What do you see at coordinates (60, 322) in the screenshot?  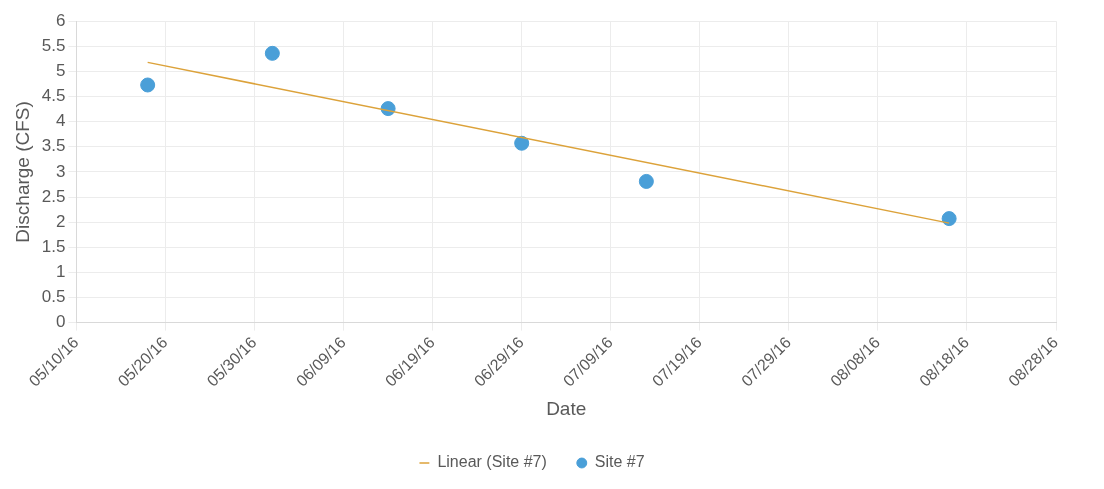 I see `y-tick-label: 0` at bounding box center [60, 322].